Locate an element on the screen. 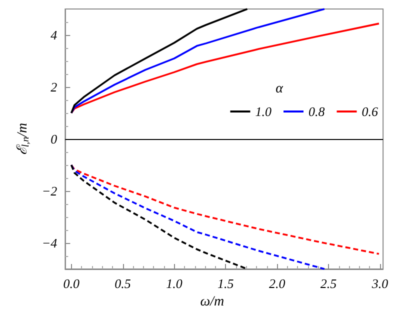  y-tick-label: −4 is located at coordinates (50, 243).